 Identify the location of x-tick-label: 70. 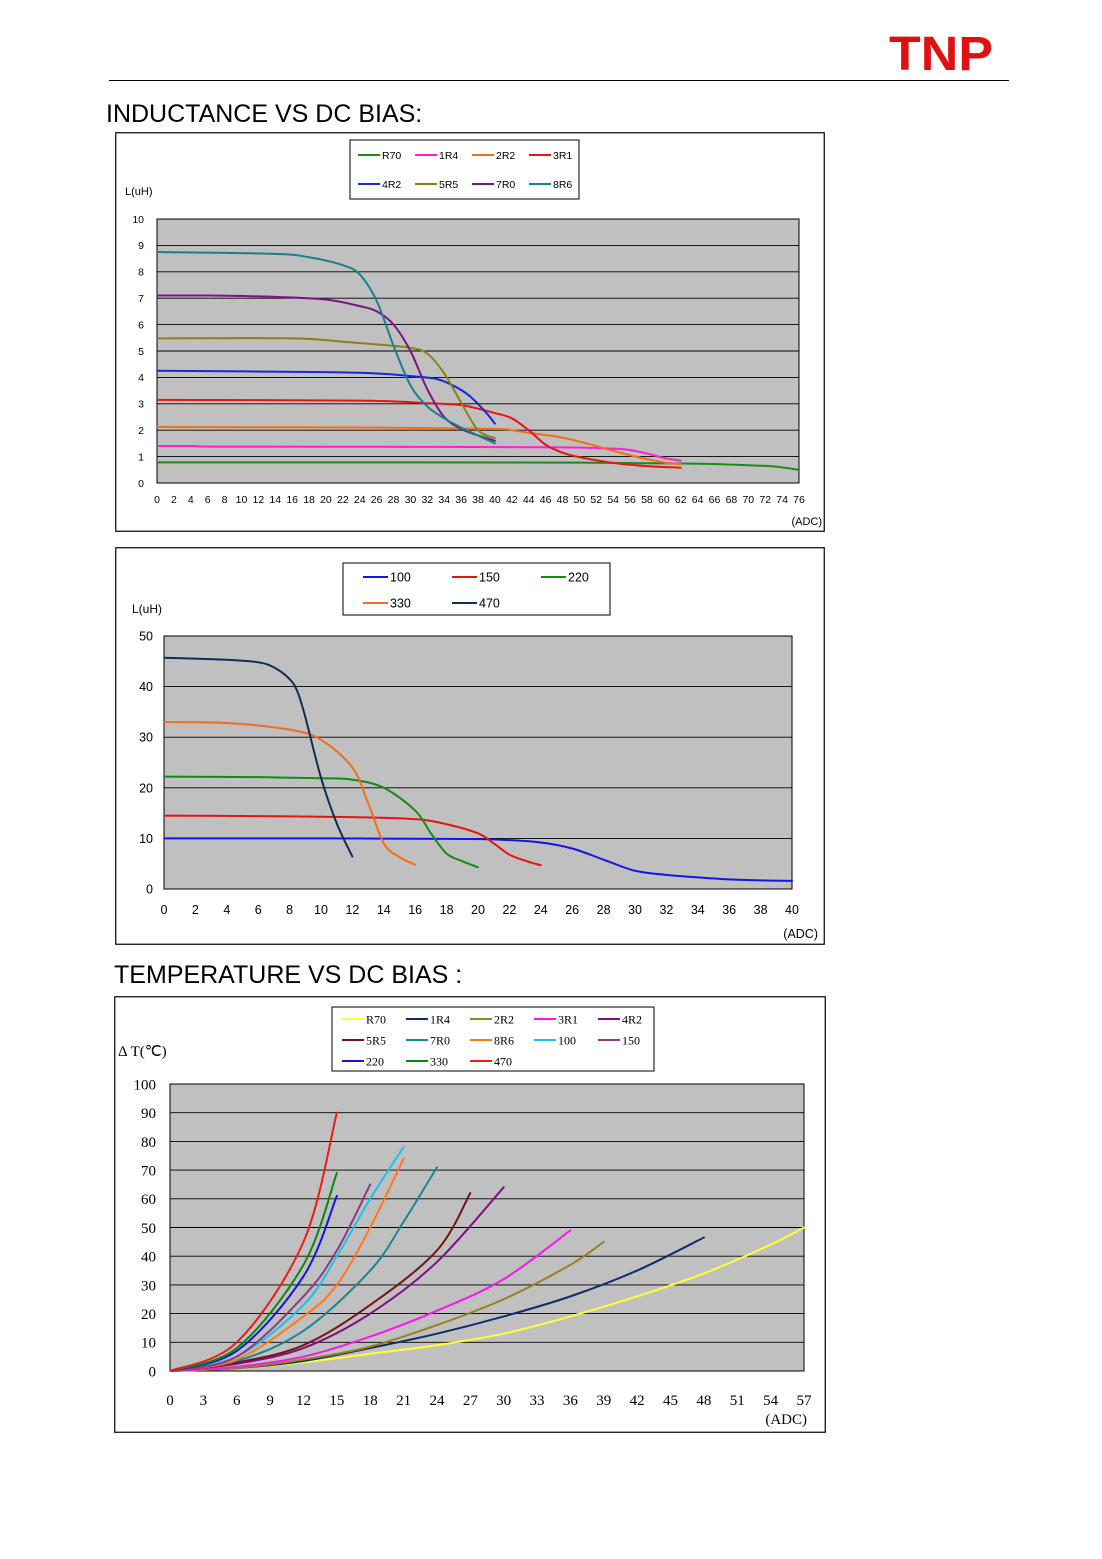
(748, 500).